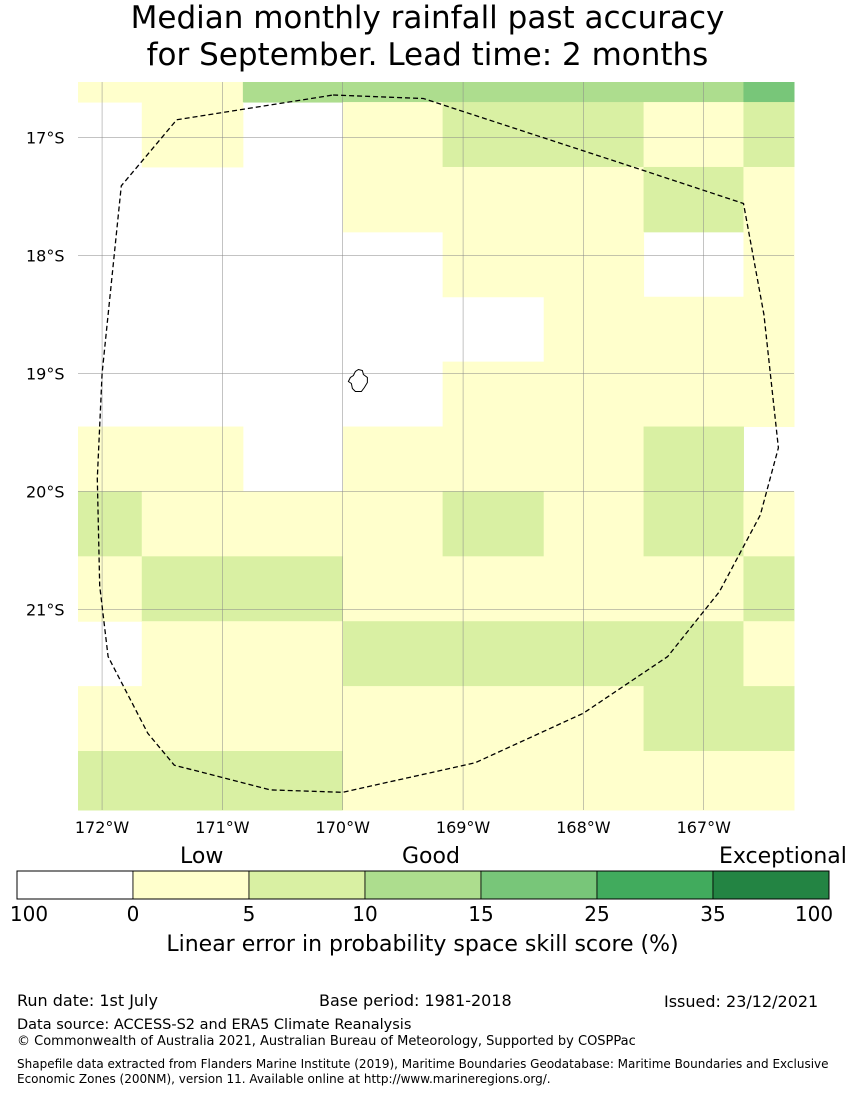 The image size is (855, 1095). What do you see at coordinates (583, 827) in the screenshot?
I see `lon-tick-label: 168°W` at bounding box center [583, 827].